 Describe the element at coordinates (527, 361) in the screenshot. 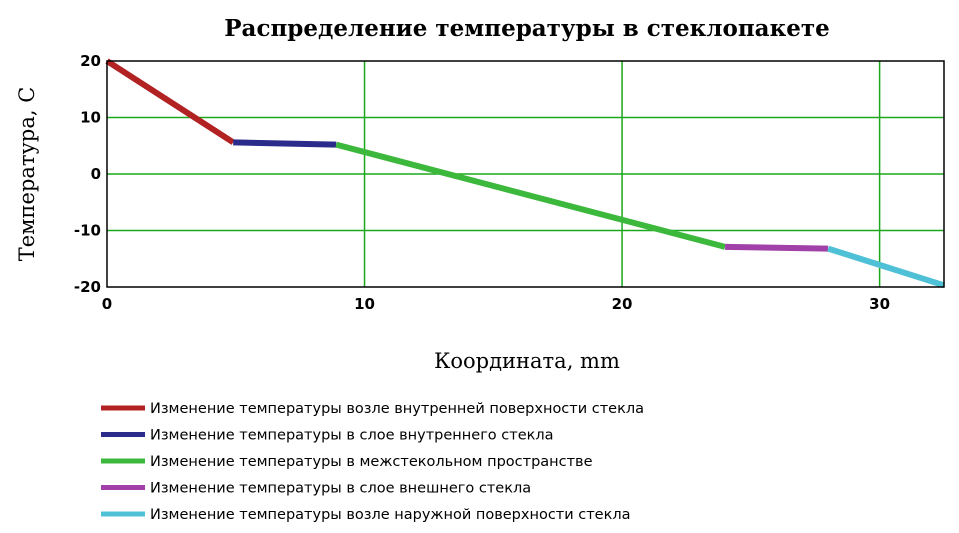

I see `x-axis-label: Координата, mm` at that location.